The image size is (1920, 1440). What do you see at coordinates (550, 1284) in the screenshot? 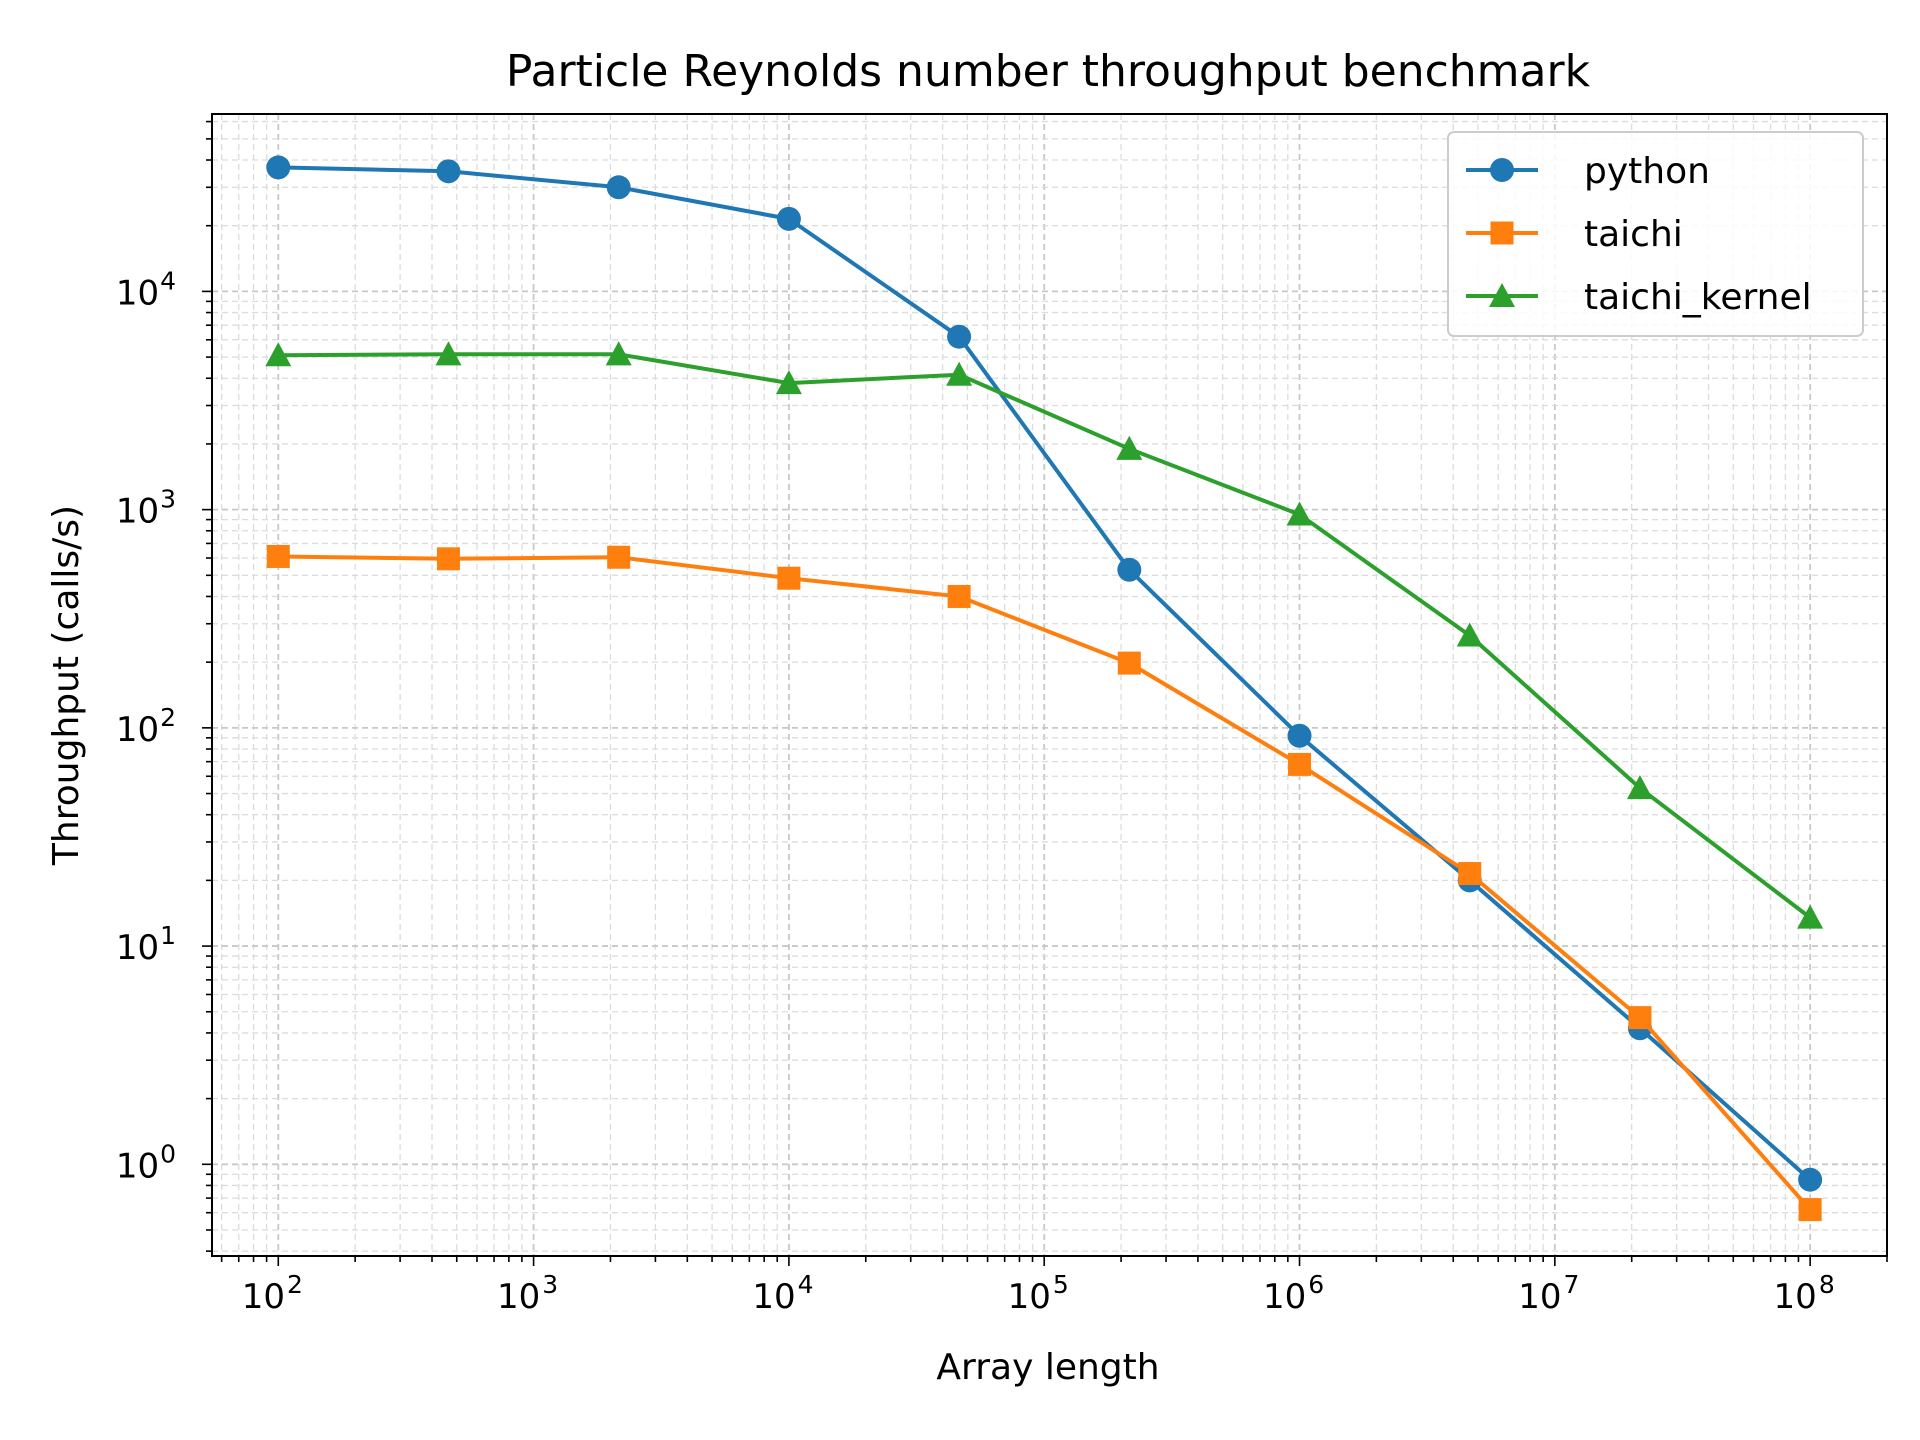
I see `x-tick-exponent: 3` at bounding box center [550, 1284].